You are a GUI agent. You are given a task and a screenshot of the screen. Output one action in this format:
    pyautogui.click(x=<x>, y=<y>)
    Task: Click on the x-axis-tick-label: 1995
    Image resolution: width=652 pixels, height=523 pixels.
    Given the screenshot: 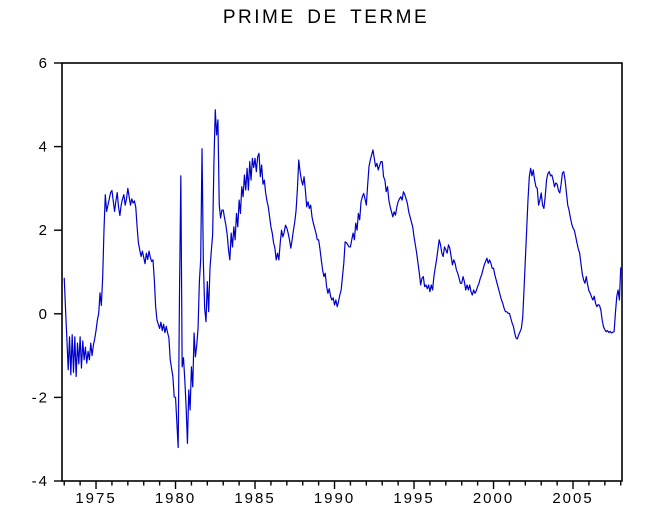 What is the action you would take?
    pyautogui.click(x=413, y=498)
    